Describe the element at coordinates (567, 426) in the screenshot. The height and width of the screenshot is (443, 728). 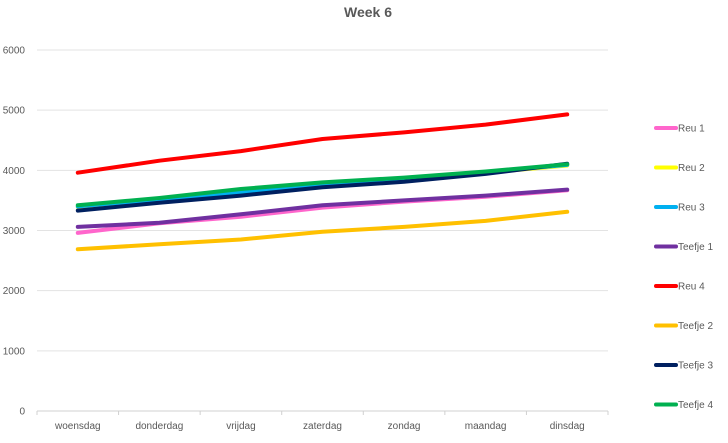
I see `x-tick-label: dinsdag` at that location.